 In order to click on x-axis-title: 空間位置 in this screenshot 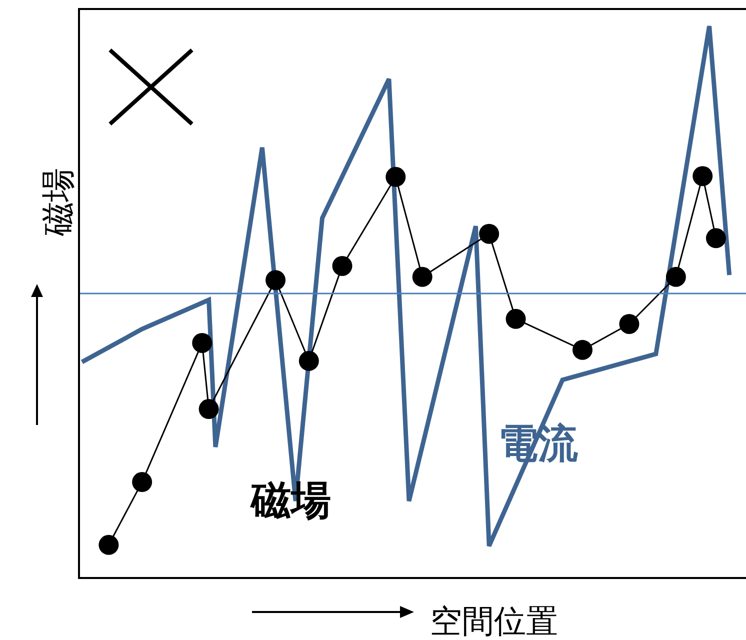, I will do `click(494, 621)`.